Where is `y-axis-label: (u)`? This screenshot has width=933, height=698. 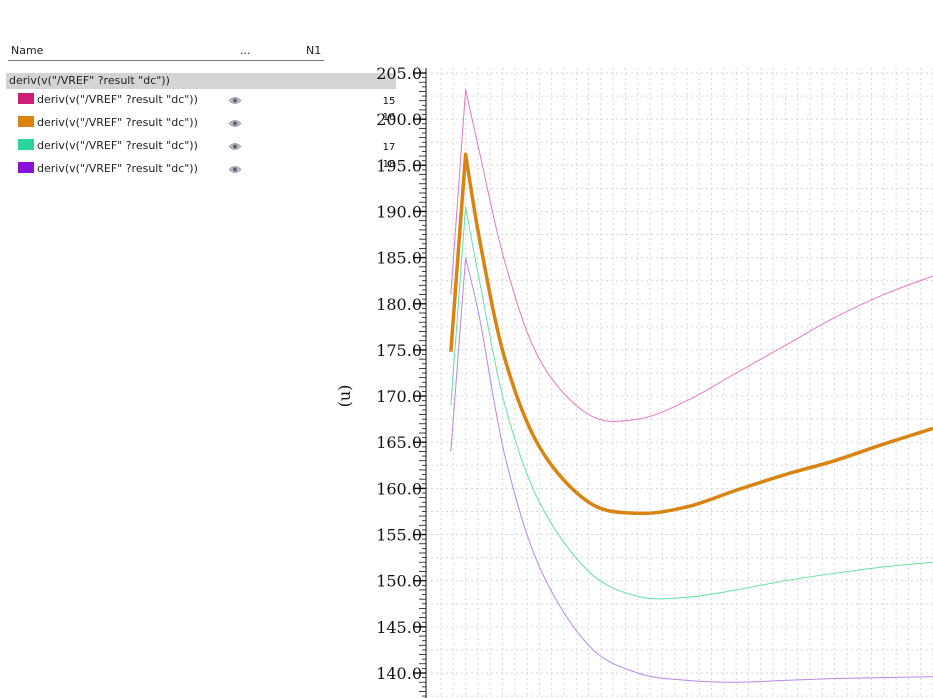
y-axis-label: (u) is located at coordinates (344, 396).